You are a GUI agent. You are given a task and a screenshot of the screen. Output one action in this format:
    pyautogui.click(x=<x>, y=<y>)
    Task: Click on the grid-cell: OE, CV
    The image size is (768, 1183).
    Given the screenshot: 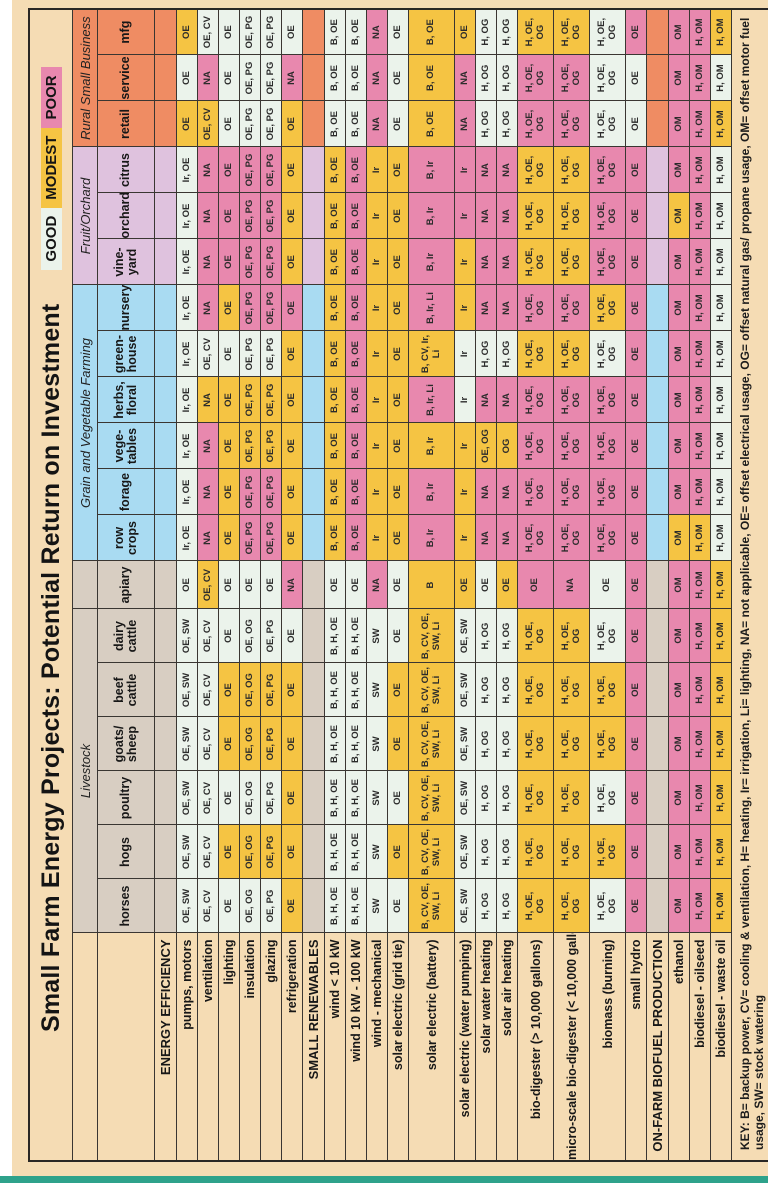 What is the action you would take?
    pyautogui.click(x=208, y=585)
    